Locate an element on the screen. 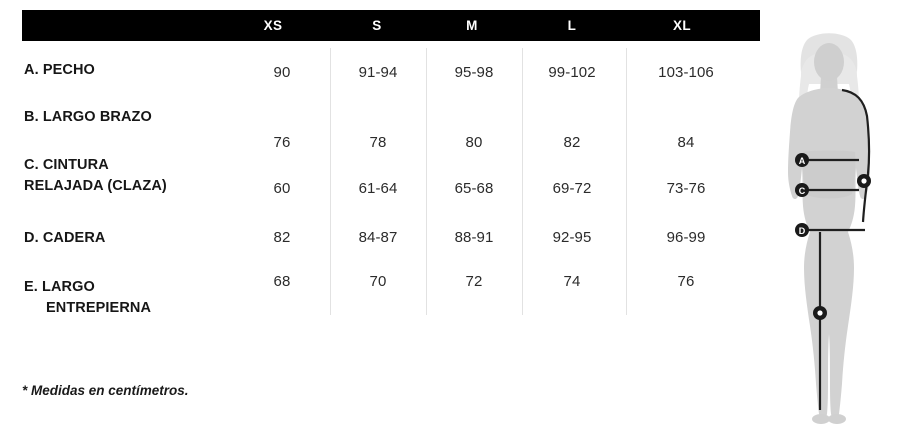  svg-text: D is located at coordinates (802, 231).